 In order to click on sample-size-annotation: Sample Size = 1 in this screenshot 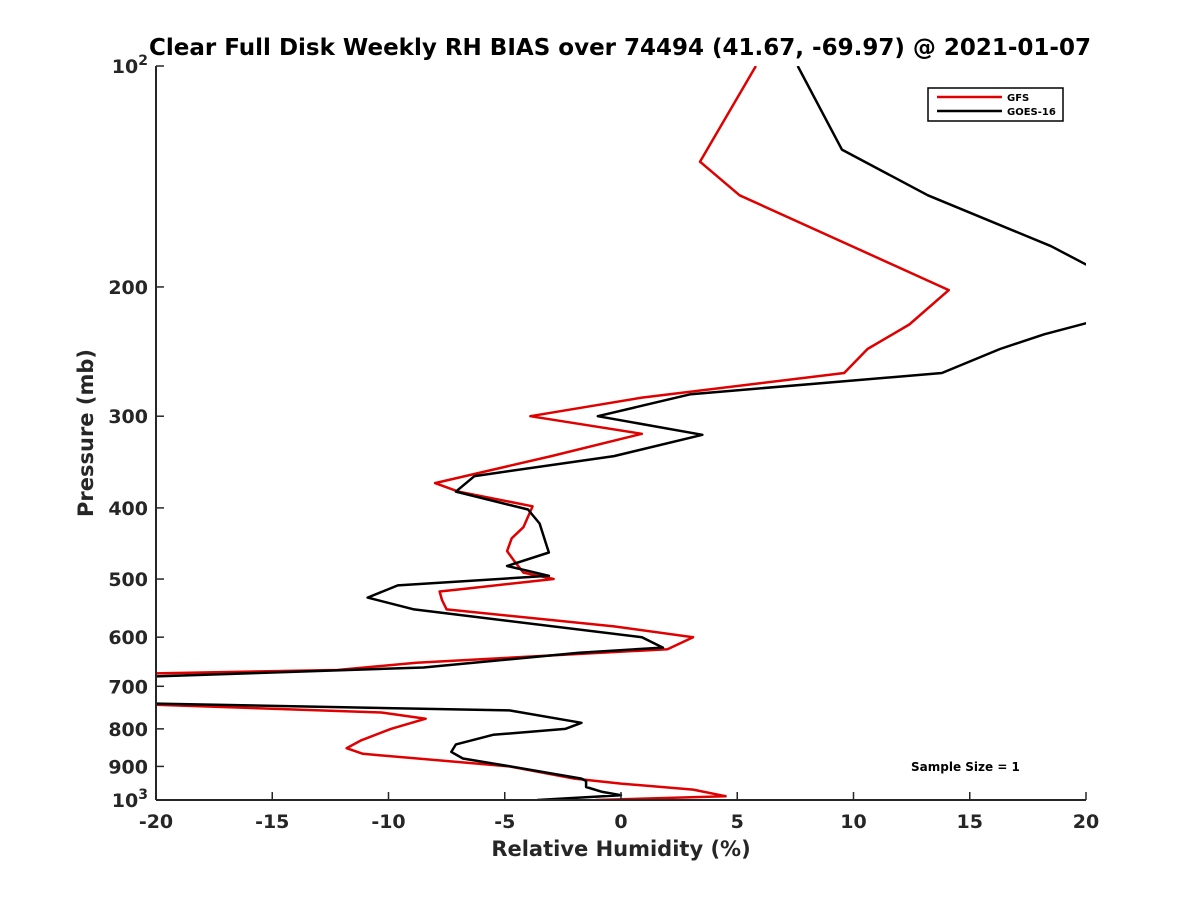, I will do `click(965, 767)`.